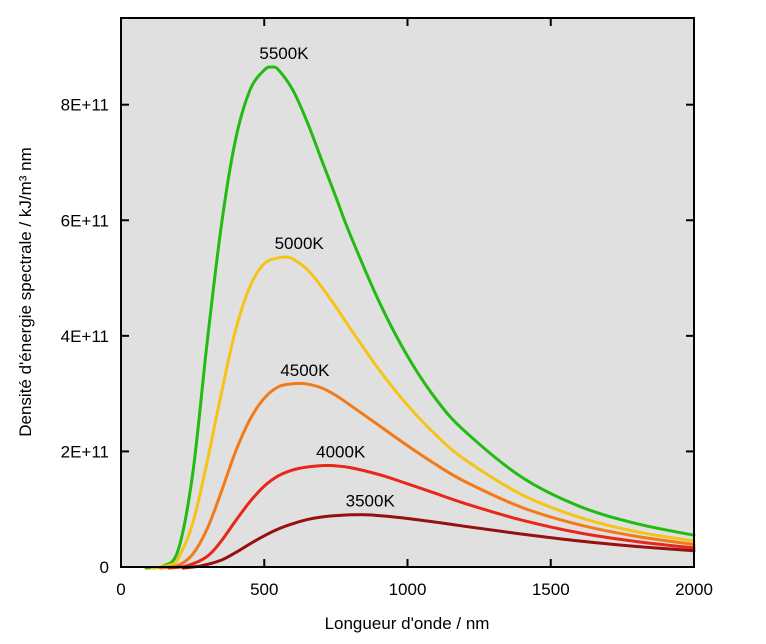 The image size is (766, 644). I want to click on curve-label-5000k: 5000K, so click(300, 243).